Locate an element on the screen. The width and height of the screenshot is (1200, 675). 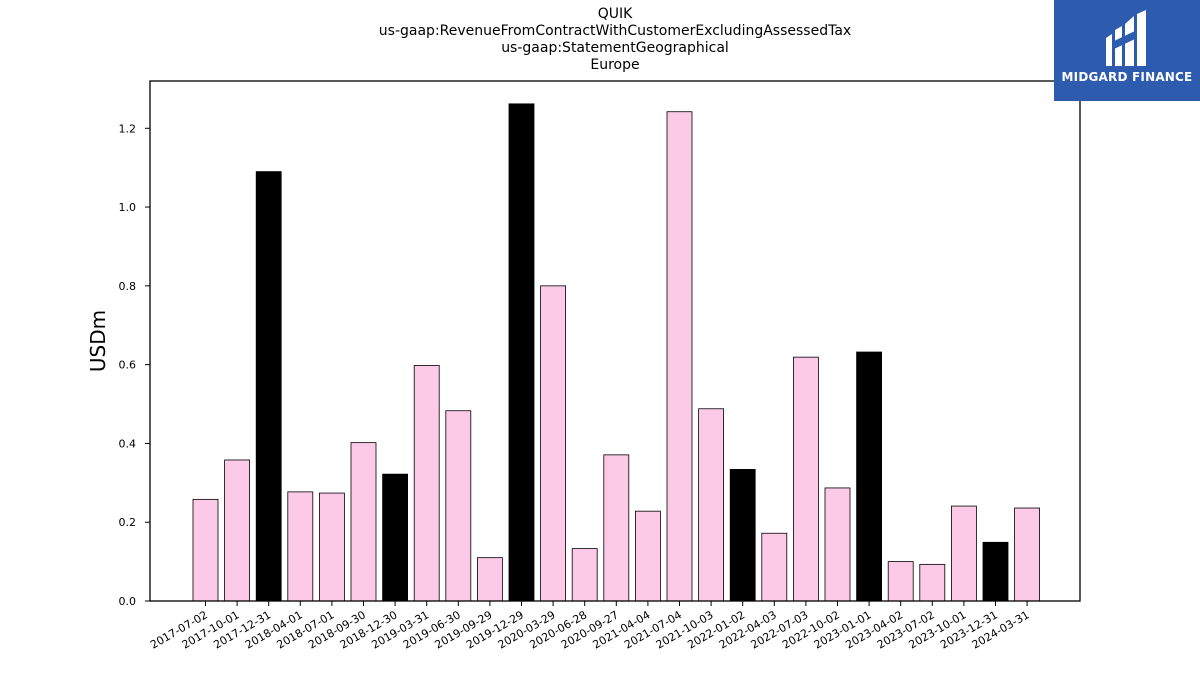
midgard-logo-icon is located at coordinates (1126, 38).